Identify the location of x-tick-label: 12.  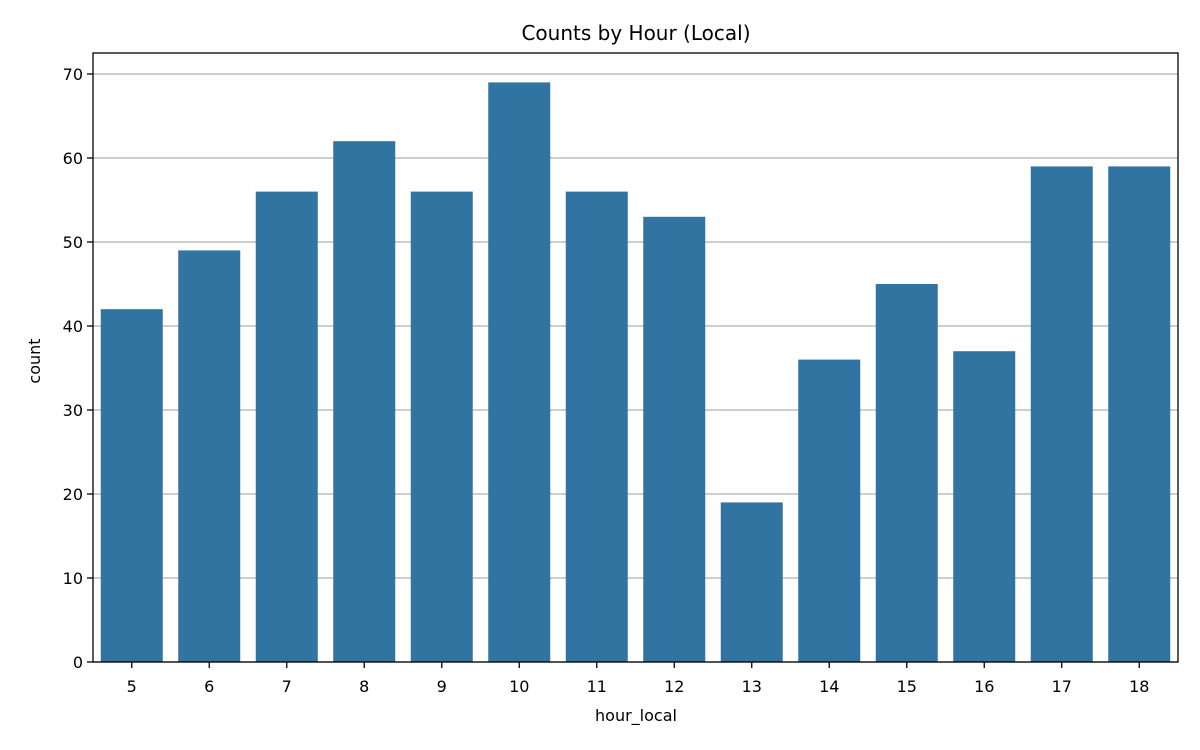
(674, 686).